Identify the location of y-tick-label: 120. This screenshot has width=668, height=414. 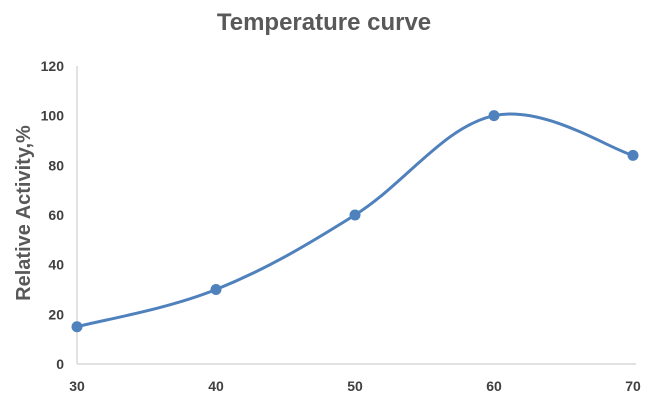
(53, 66).